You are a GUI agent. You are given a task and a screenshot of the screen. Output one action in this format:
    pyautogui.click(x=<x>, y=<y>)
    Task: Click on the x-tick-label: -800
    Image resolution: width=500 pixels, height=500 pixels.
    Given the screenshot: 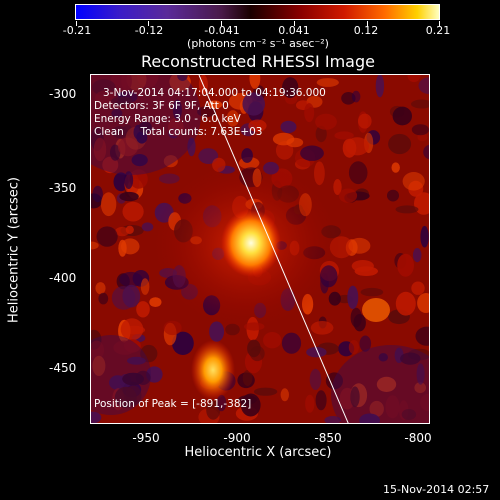 What is the action you would take?
    pyautogui.click(x=418, y=438)
    